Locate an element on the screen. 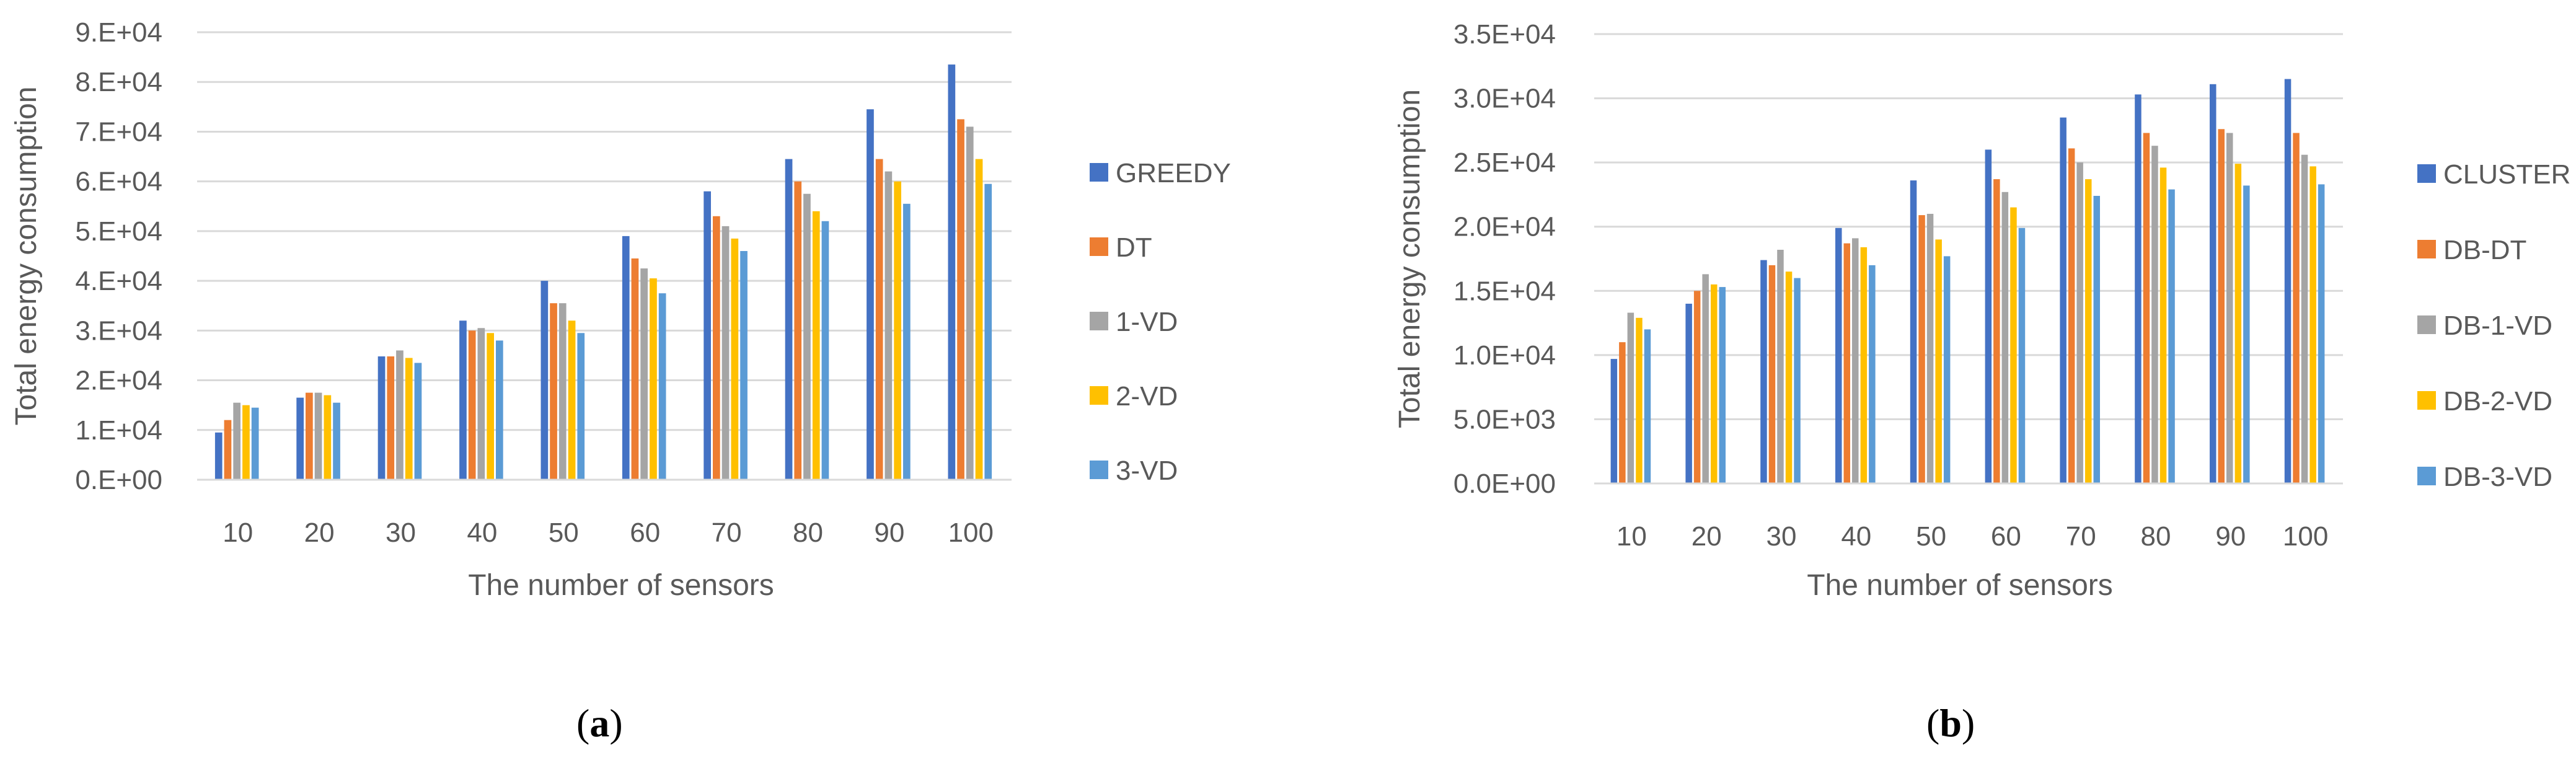 Image resolution: width=2576 pixels, height=776 pixels. y-tick-label: 1.E+04 is located at coordinates (118, 430).